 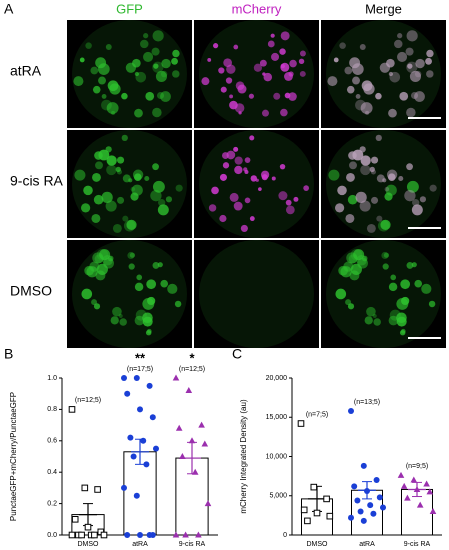 What do you see at coordinates (129, 8) in the screenshot?
I see `column-header: GFP` at bounding box center [129, 8].